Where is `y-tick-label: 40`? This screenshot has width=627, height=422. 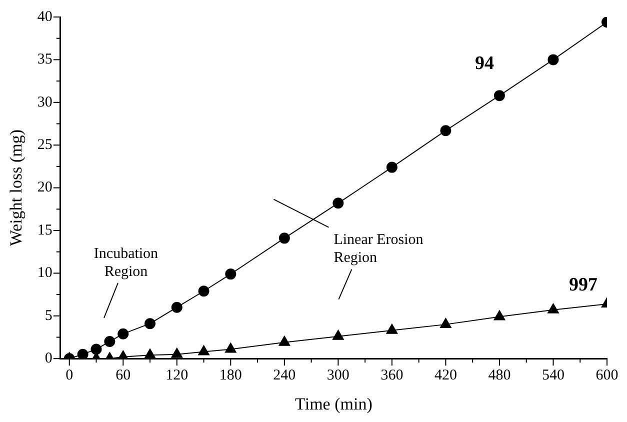 y-tick-label: 40 is located at coordinates (44, 16).